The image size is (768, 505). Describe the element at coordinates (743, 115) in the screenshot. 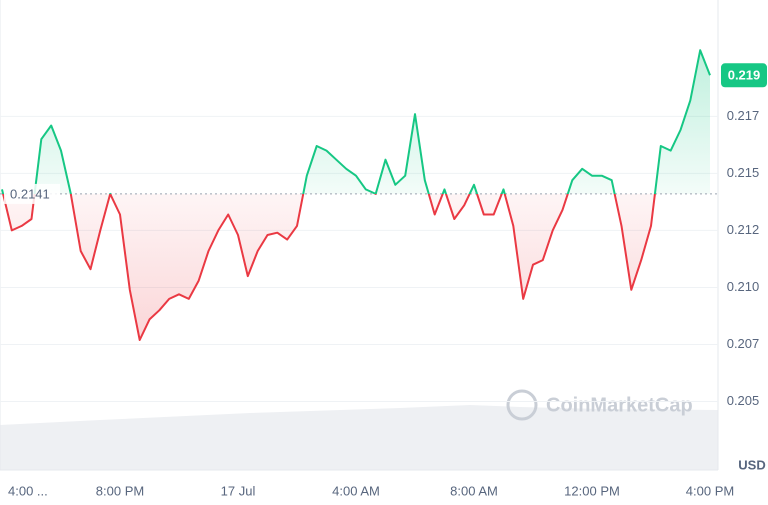

I see `y-tick-label: 0.217` at that location.